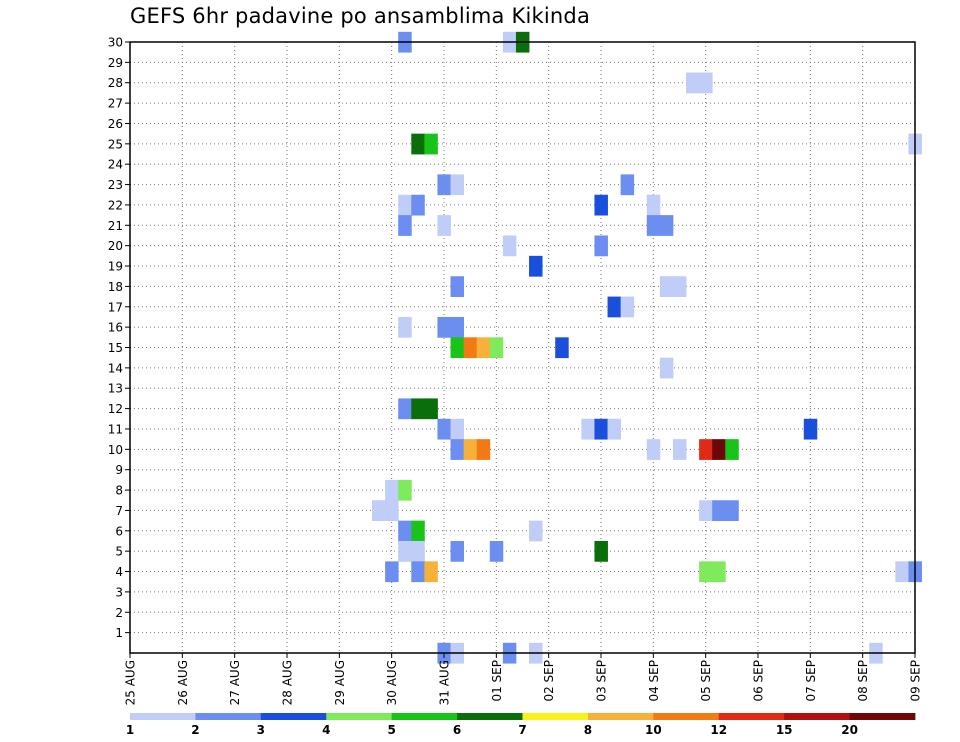 This screenshot has height=742, width=960. What do you see at coordinates (288, 682) in the screenshot?
I see `x-tick-label: 28 AUG` at bounding box center [288, 682].